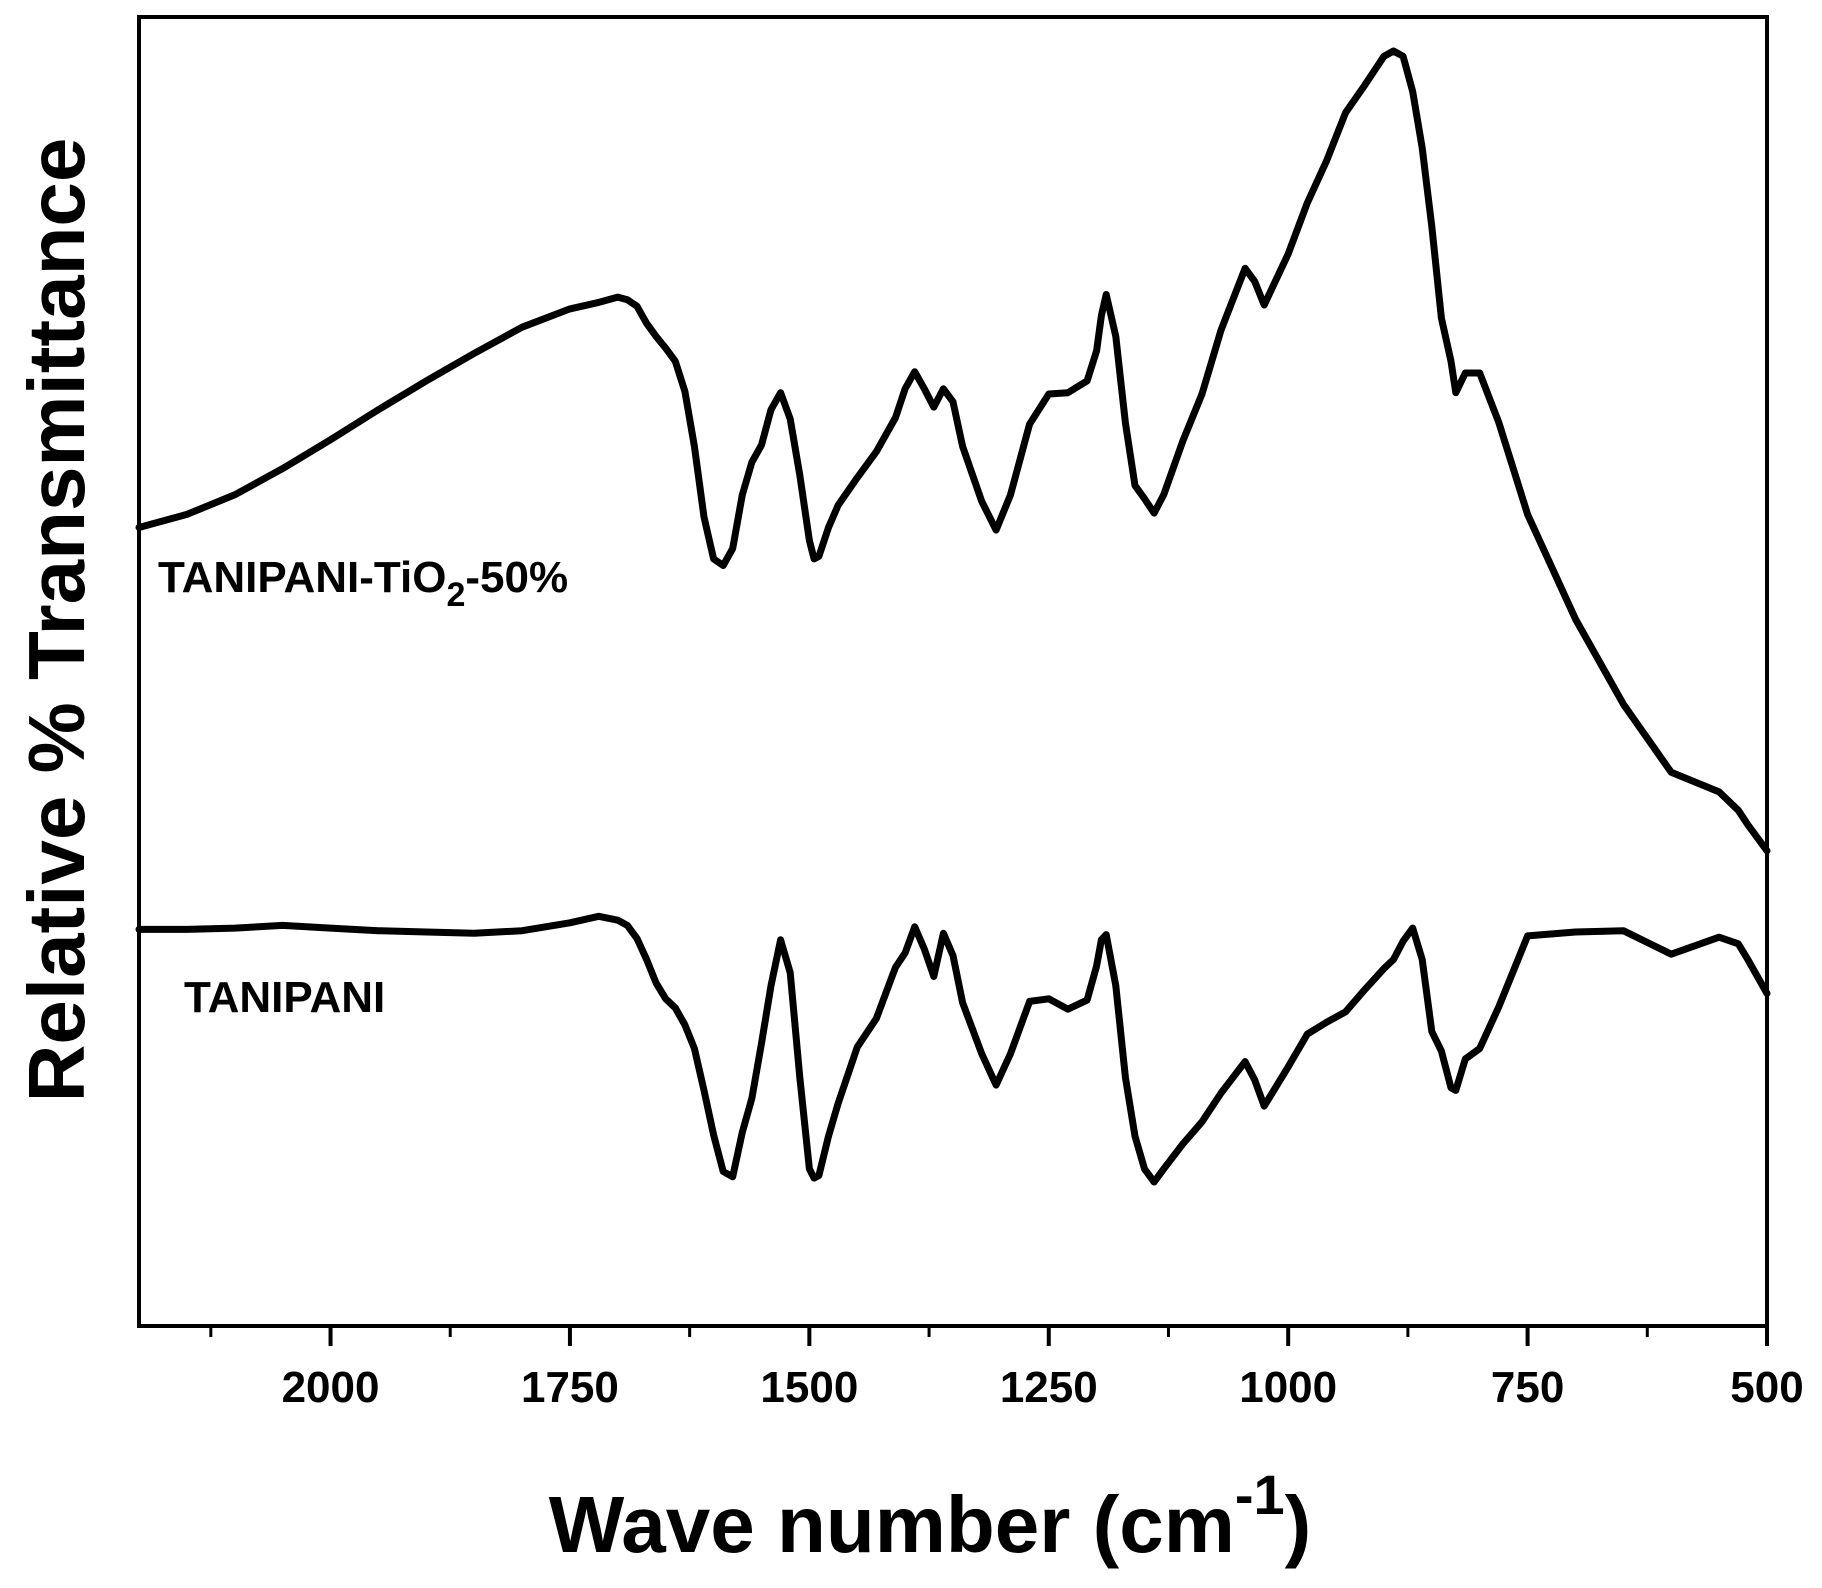  I want to click on x-tick-label: 1000, so click(1288, 1387).